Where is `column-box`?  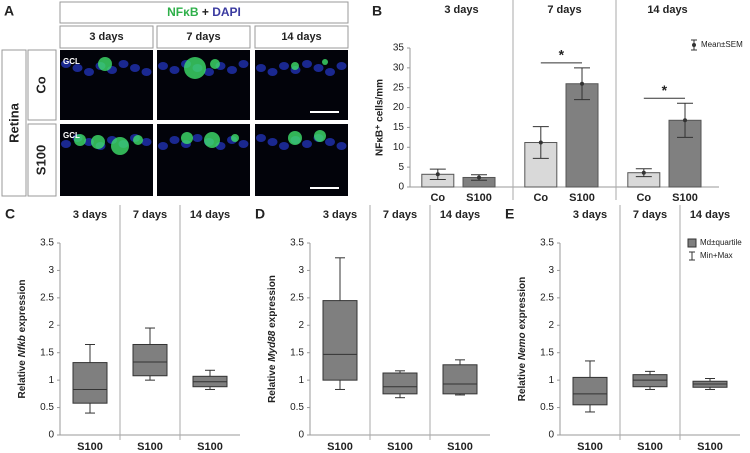
column-box is located at coordinates (106, 37).